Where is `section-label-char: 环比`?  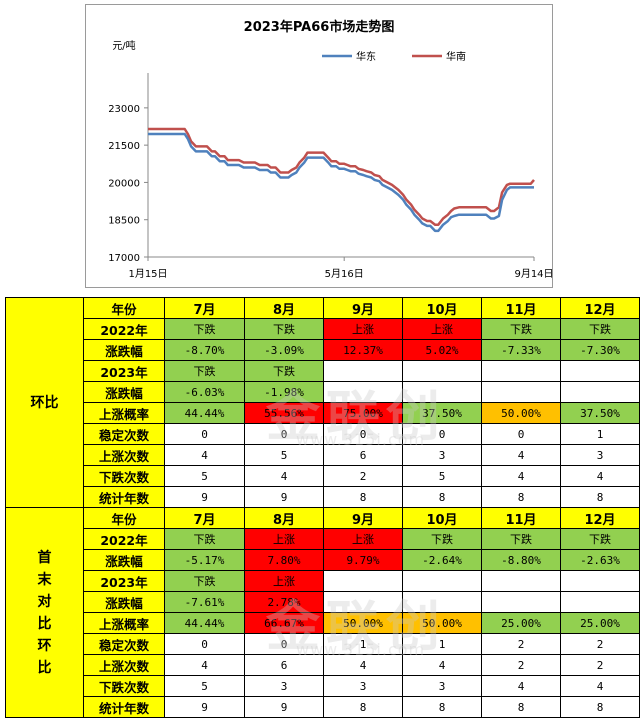 section-label-char: 环比 is located at coordinates (44, 402).